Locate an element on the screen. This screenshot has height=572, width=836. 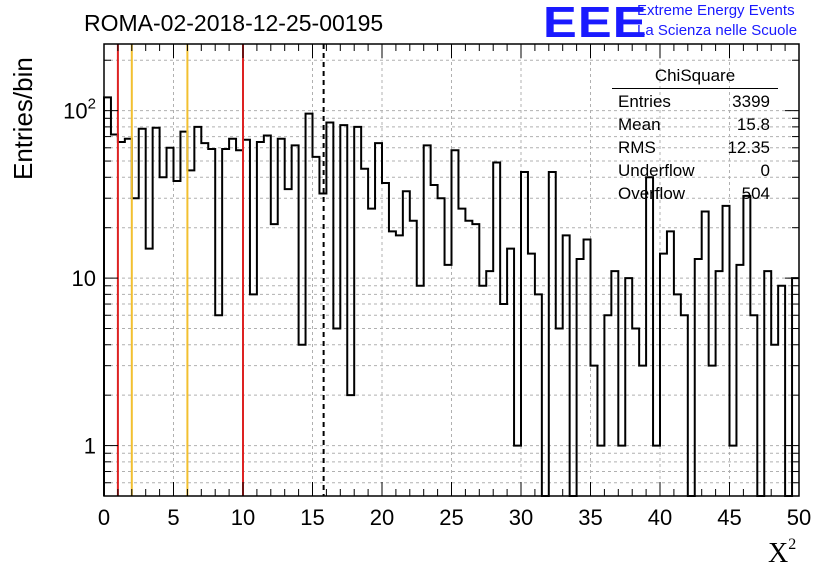
x-tick-label: 35 is located at coordinates (590, 517).